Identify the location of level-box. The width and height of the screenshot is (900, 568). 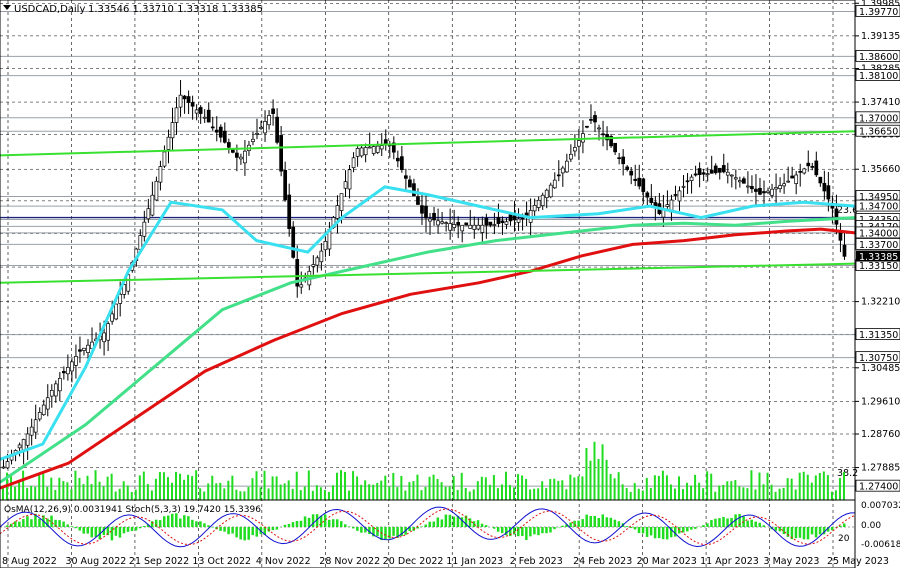
(877, 56).